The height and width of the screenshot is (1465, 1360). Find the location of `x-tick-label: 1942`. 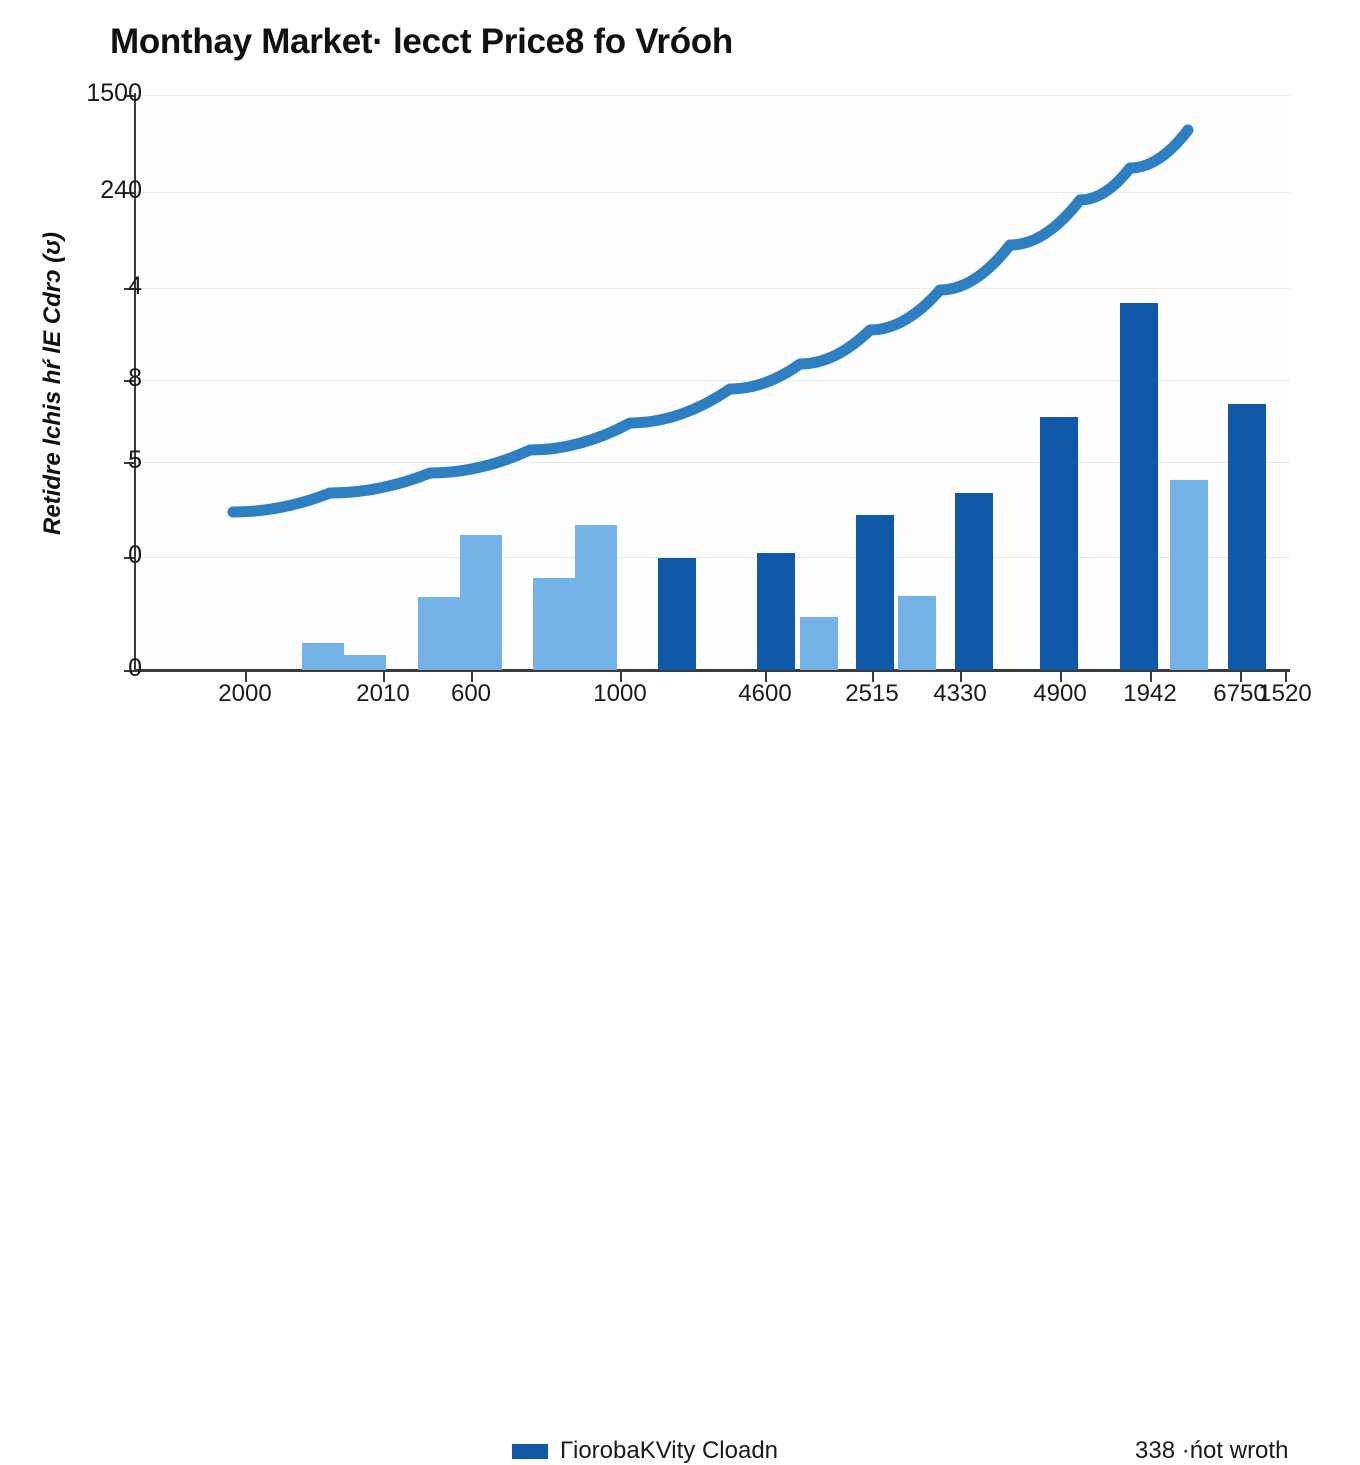

x-tick-label: 1942 is located at coordinates (1150, 693).